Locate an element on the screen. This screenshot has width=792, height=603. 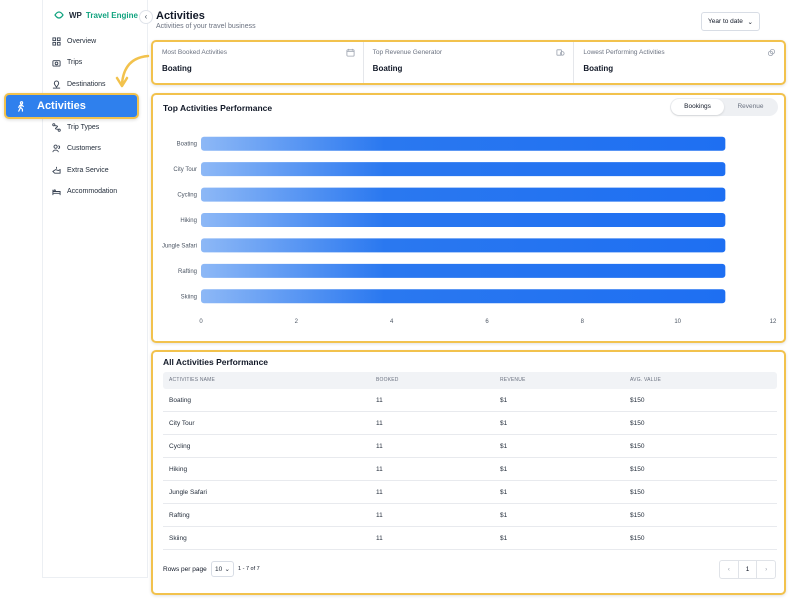
x-tick-label: 12 is located at coordinates (773, 322).